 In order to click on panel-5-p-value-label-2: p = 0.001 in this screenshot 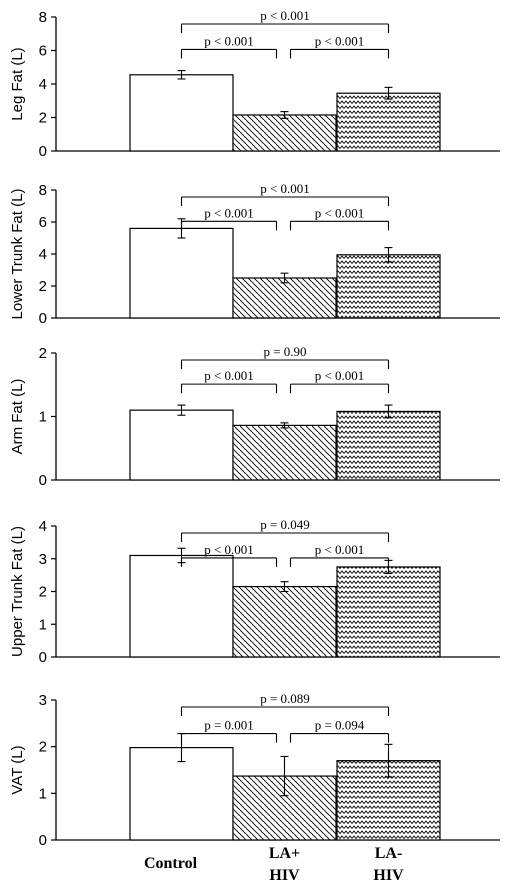, I will do `click(229, 725)`.